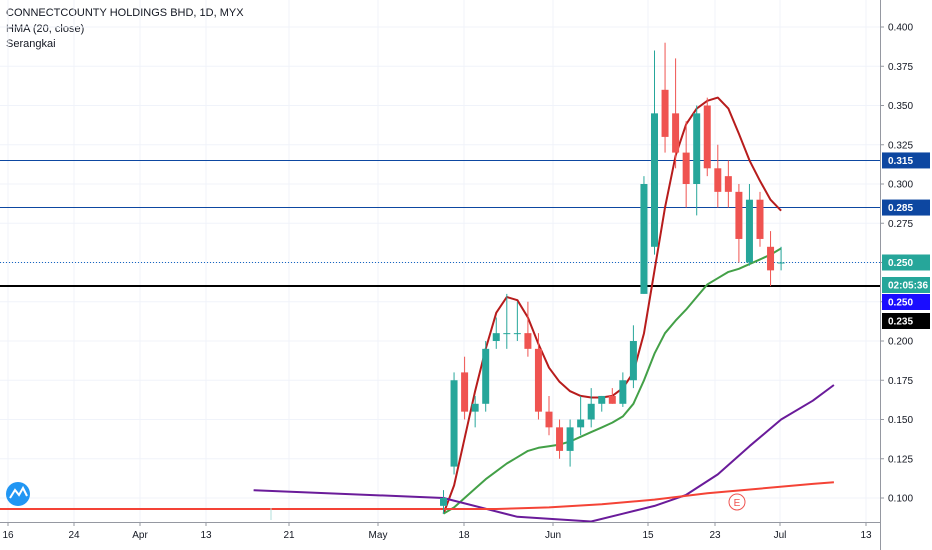 The width and height of the screenshot is (932, 550). I want to click on time-tick-label: 18, so click(464, 535).